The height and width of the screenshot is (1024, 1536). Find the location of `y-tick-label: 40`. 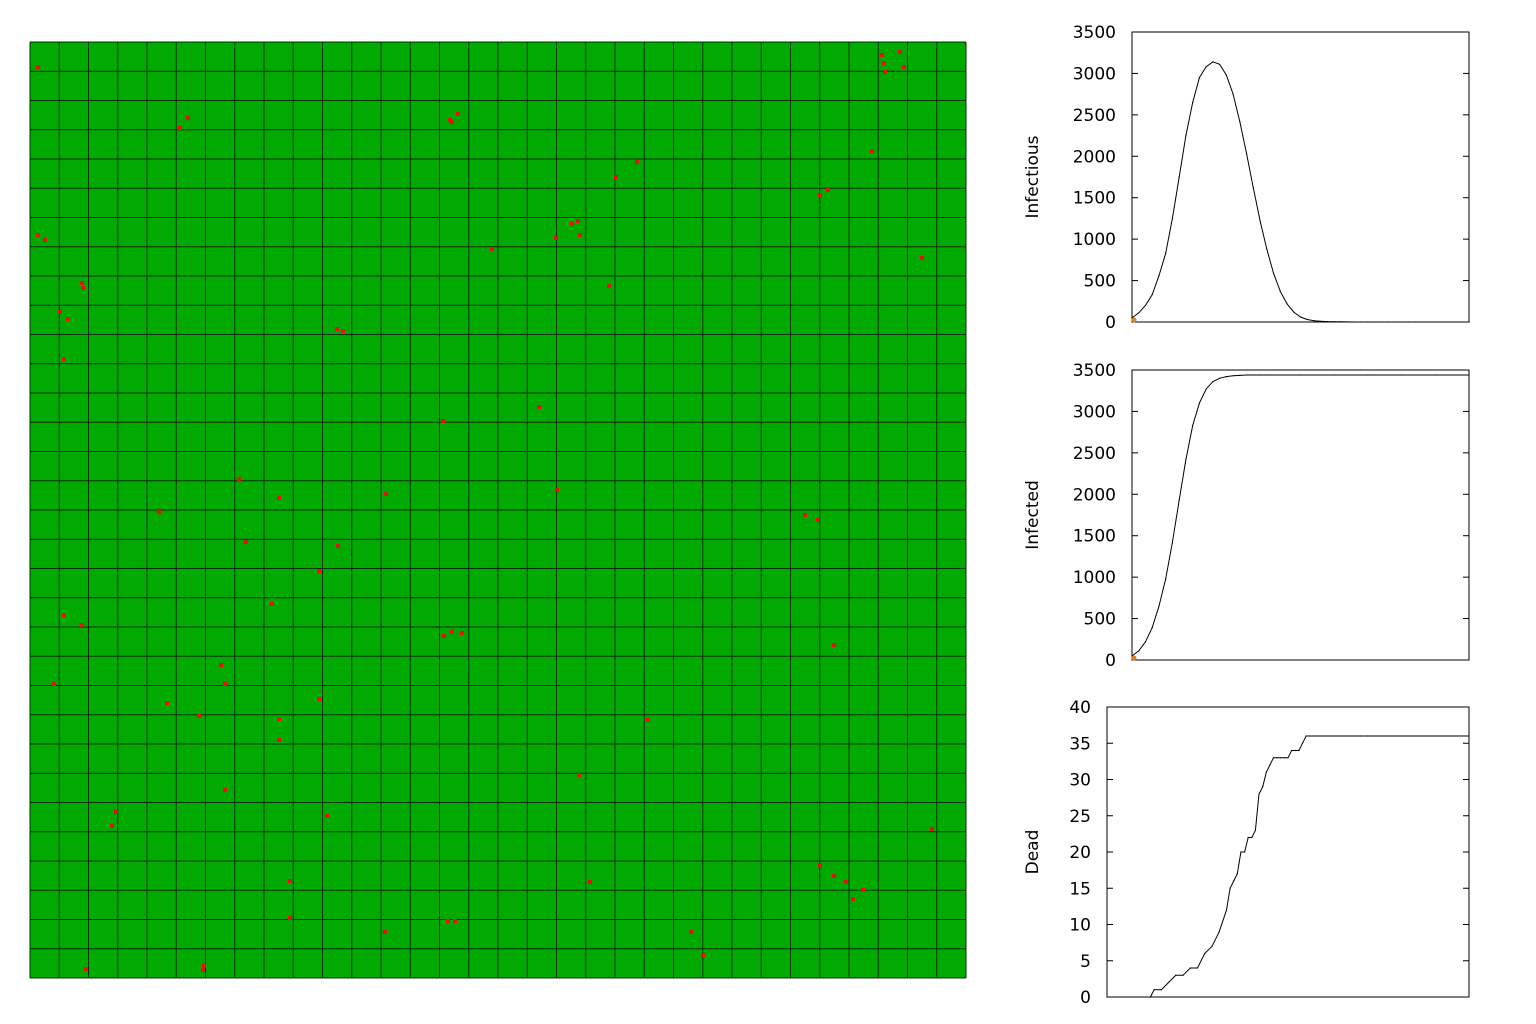

y-tick-label: 40 is located at coordinates (1080, 708).